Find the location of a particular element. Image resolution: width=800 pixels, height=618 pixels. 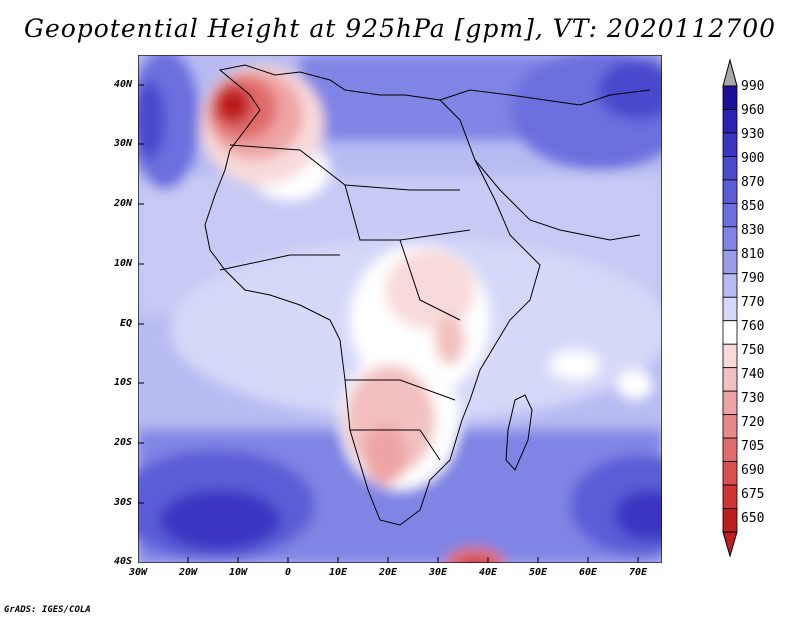

lon-label: 30E is located at coordinates (438, 572).